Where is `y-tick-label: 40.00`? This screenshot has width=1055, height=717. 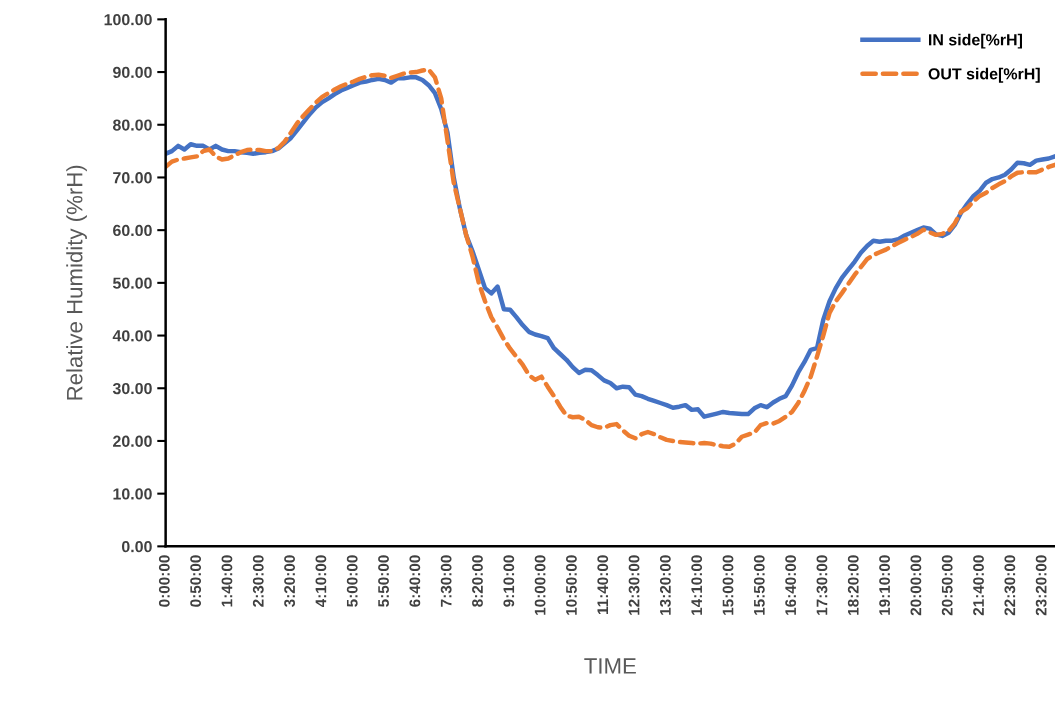 y-tick-label: 40.00 is located at coordinates (132, 336).